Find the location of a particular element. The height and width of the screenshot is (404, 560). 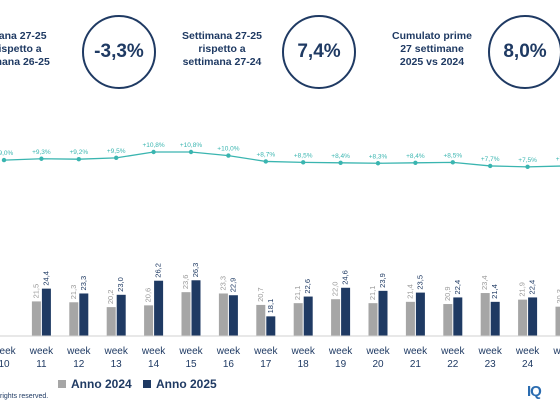

value-label-2024: 22,0 is located at coordinates (335, 289).